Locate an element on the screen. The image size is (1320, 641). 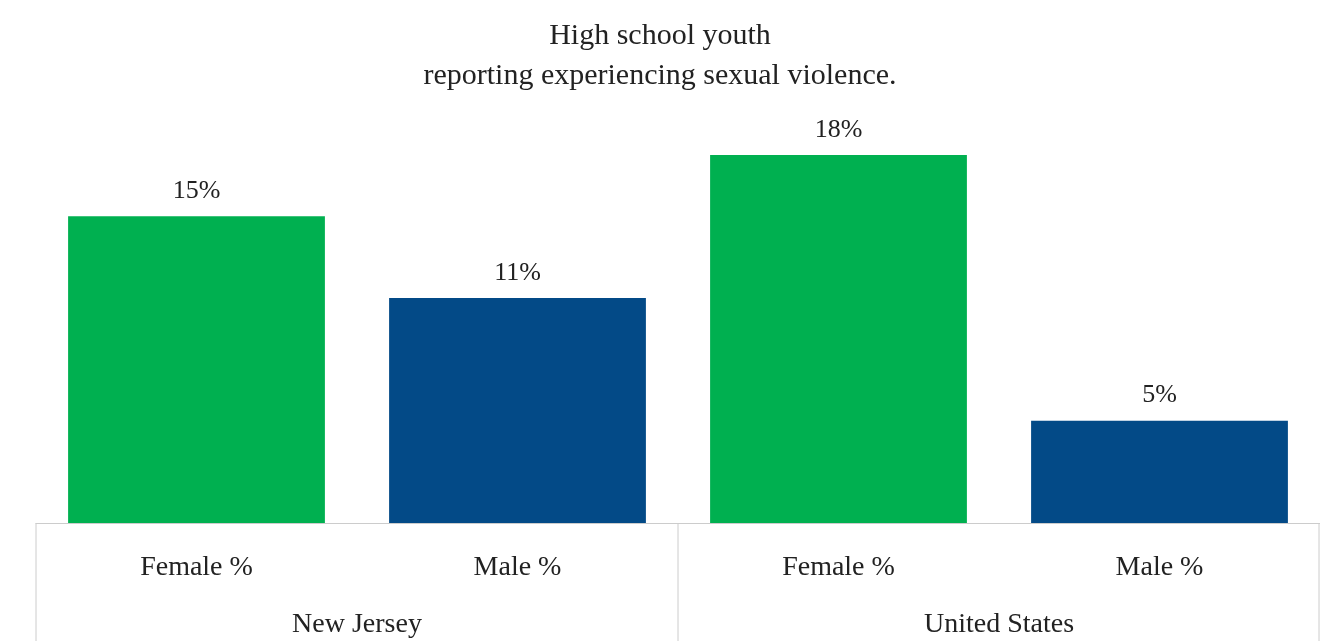
data-label: 15% is located at coordinates (196, 189).